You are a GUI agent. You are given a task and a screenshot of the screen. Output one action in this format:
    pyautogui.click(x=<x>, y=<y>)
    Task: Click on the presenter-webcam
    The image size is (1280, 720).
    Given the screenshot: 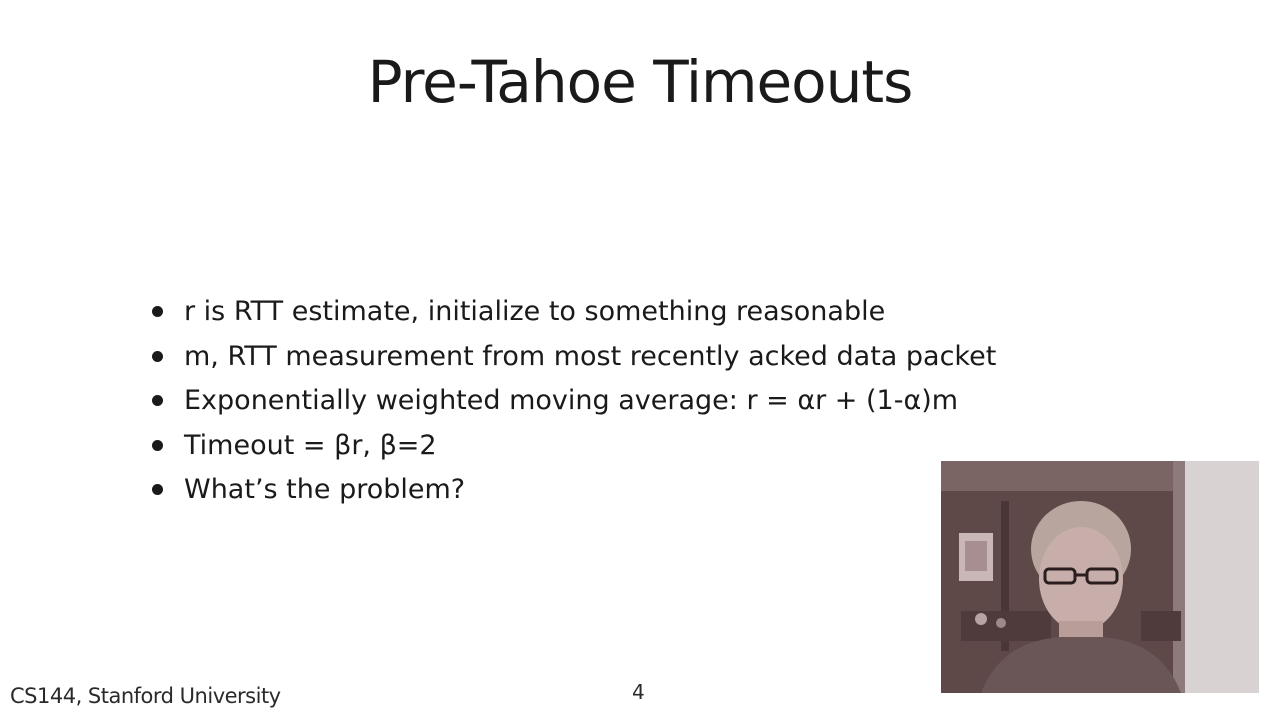 What is the action you would take?
    pyautogui.click(x=1100, y=577)
    